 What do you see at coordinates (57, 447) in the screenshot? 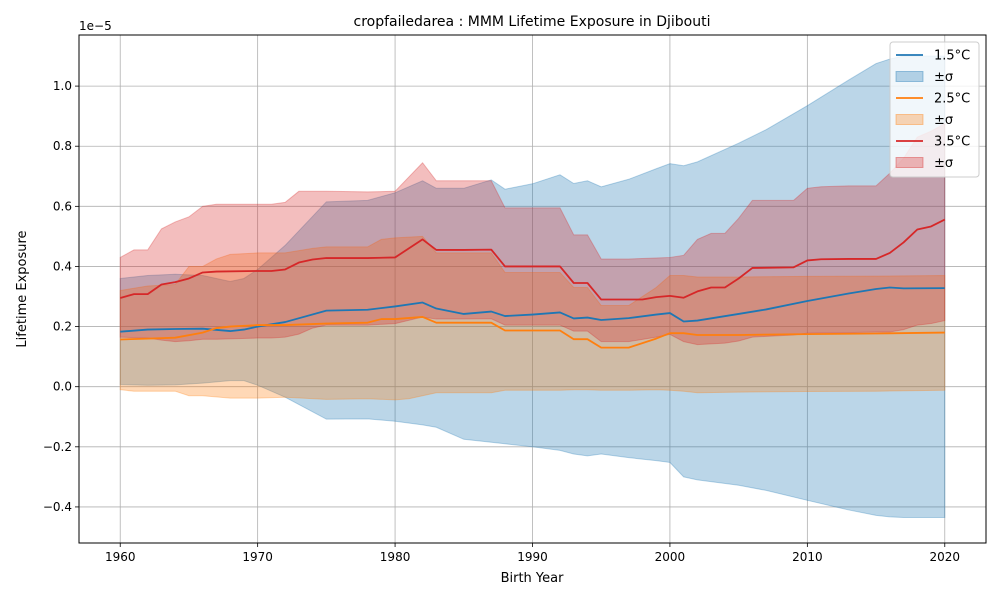
I see `y-tick-label: −0.2` at bounding box center [57, 447].